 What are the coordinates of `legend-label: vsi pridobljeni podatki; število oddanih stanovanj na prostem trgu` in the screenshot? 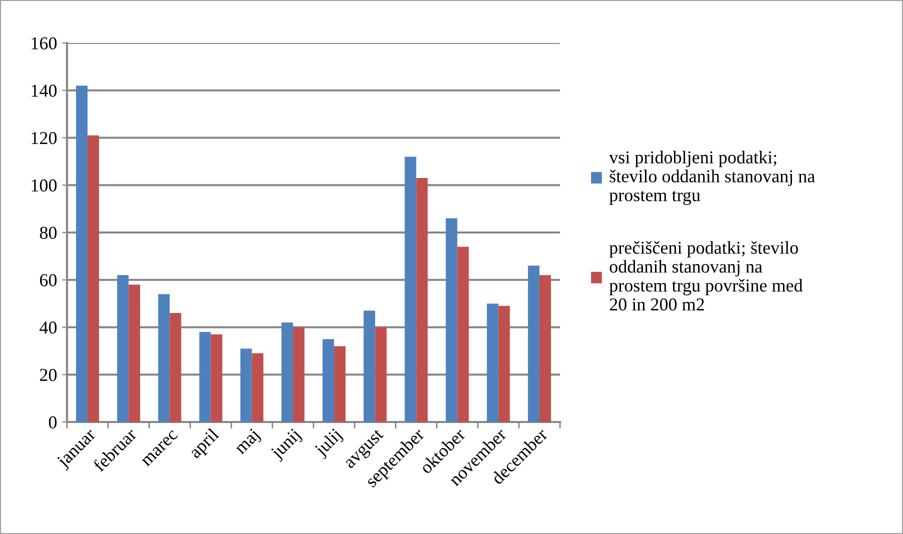 It's located at (712, 177).